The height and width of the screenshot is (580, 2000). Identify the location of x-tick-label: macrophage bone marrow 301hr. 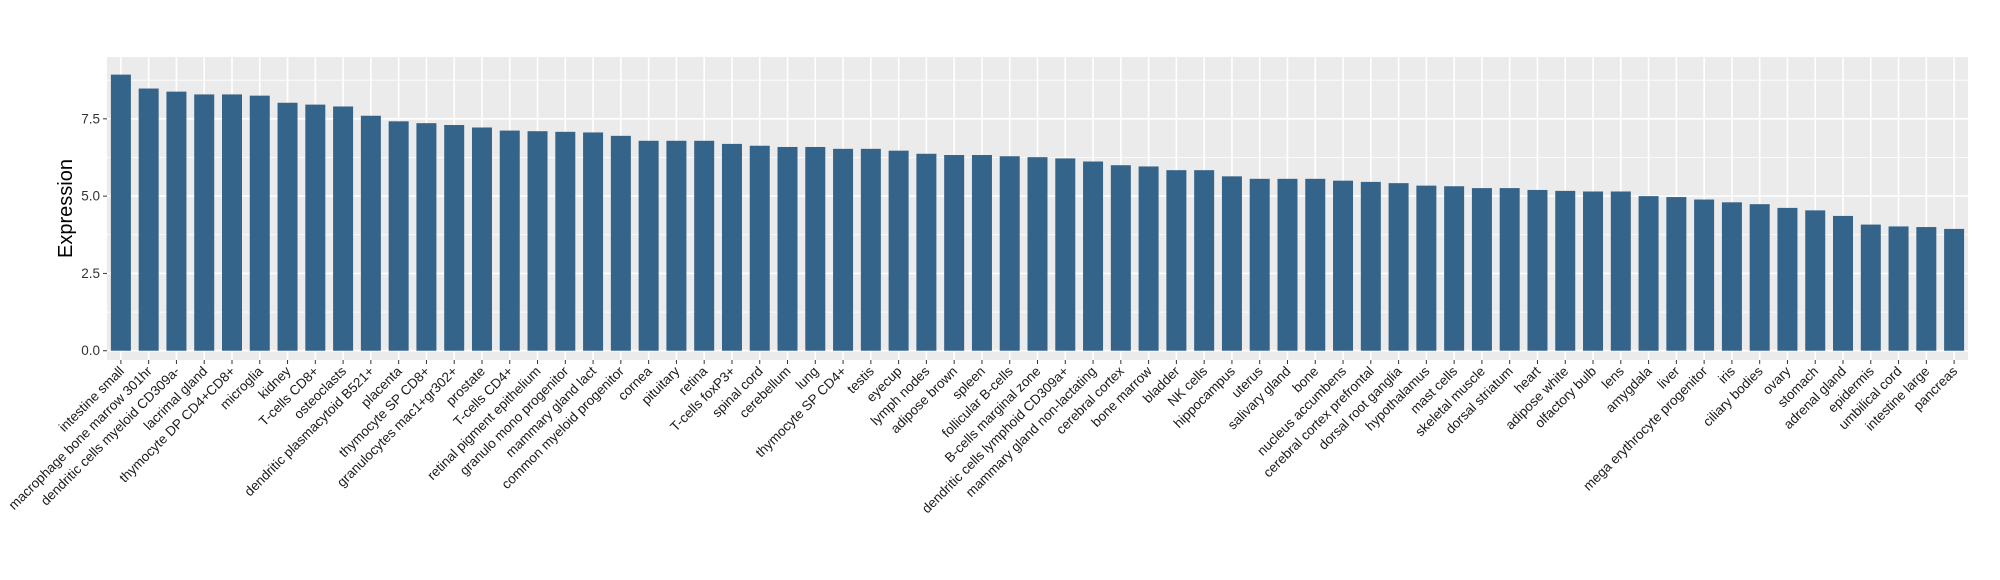
(80, 437).